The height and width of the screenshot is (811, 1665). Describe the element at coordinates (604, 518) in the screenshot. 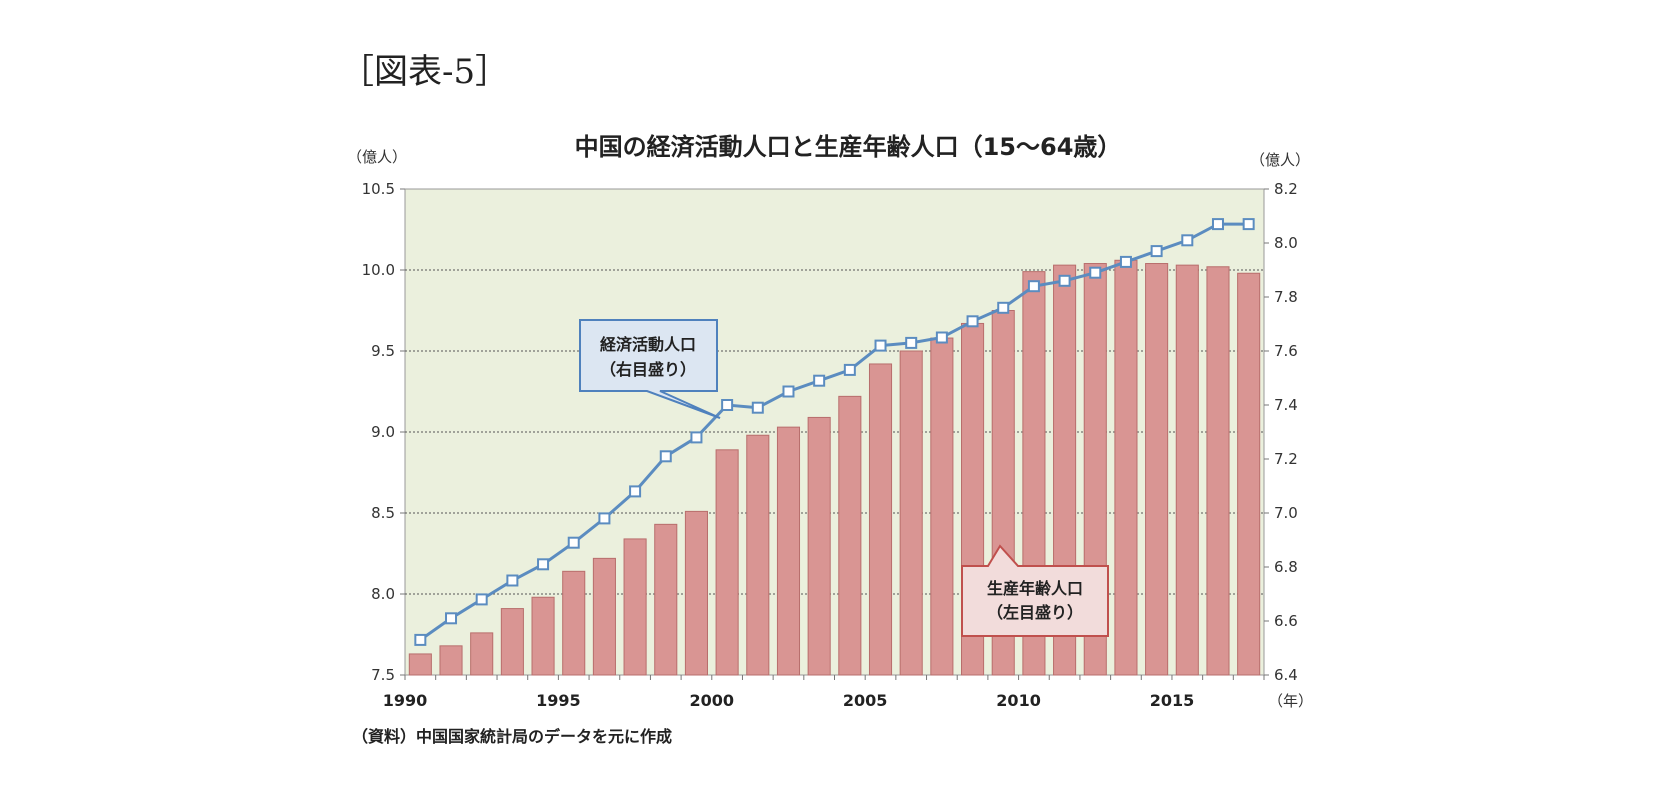

I see `line-point-1996` at that location.